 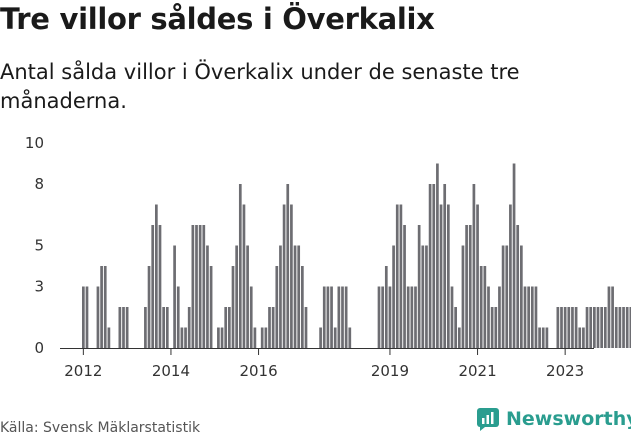 What do you see at coordinates (39, 287) in the screenshot?
I see `y-tick-label: 3` at bounding box center [39, 287].